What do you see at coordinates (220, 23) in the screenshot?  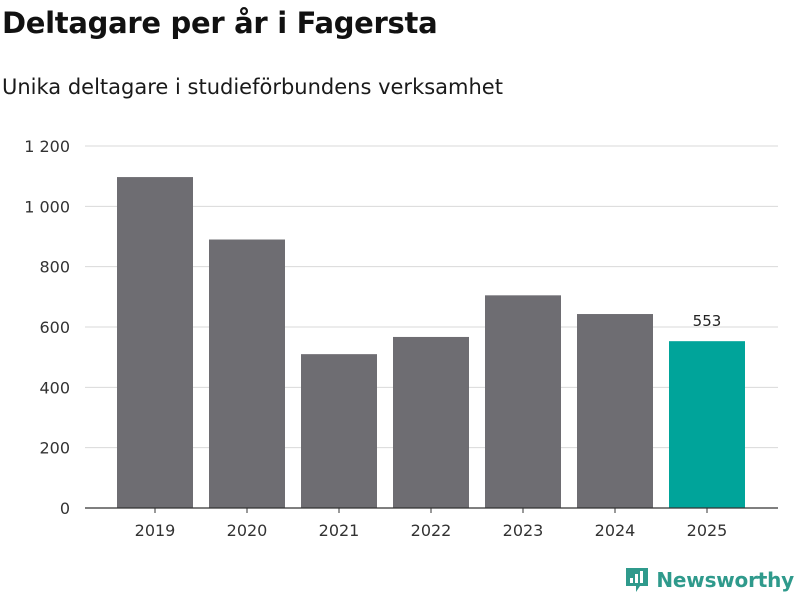 I see `chart-title: Deltagare per år i Fagersta` at bounding box center [220, 23].